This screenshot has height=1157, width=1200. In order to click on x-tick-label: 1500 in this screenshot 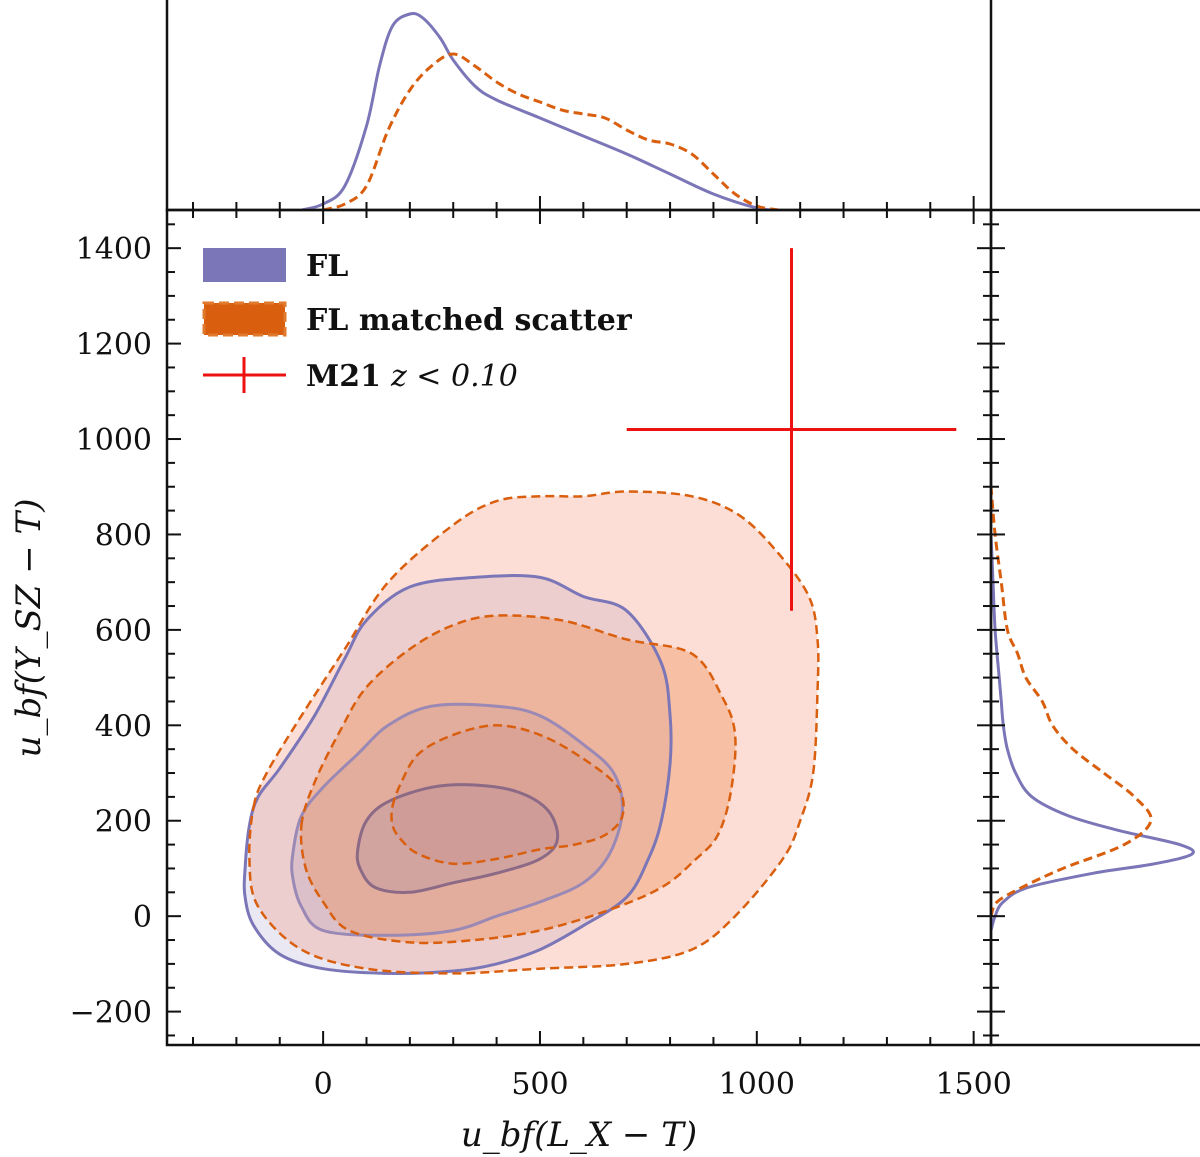, I will do `click(973, 1084)`.